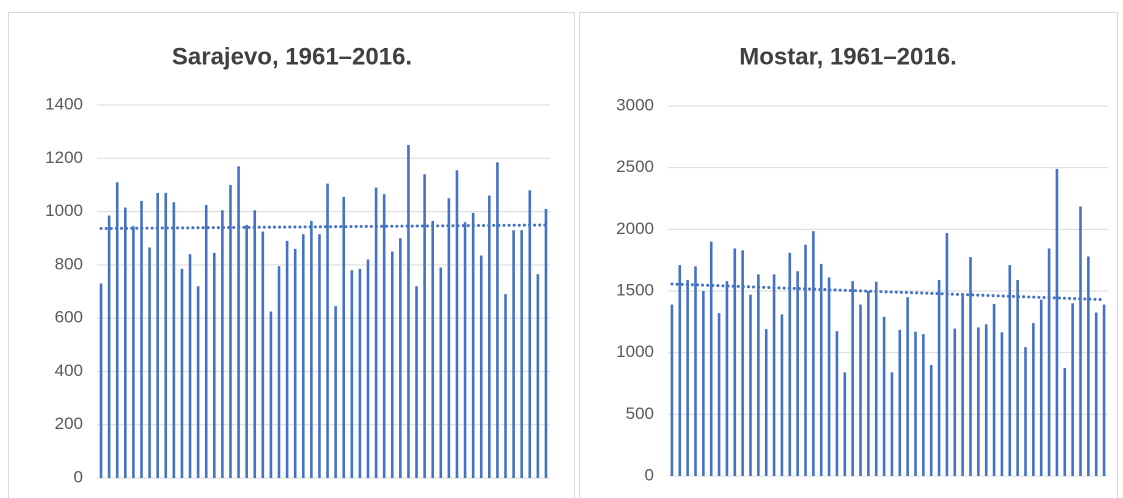 Image resolution: width=1123 pixels, height=498 pixels. Describe the element at coordinates (69, 370) in the screenshot. I see `y-tick-label: 400` at that location.